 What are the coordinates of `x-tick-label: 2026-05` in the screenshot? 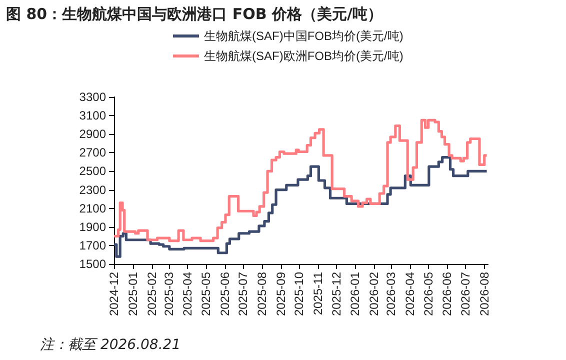 It's located at (428, 294).